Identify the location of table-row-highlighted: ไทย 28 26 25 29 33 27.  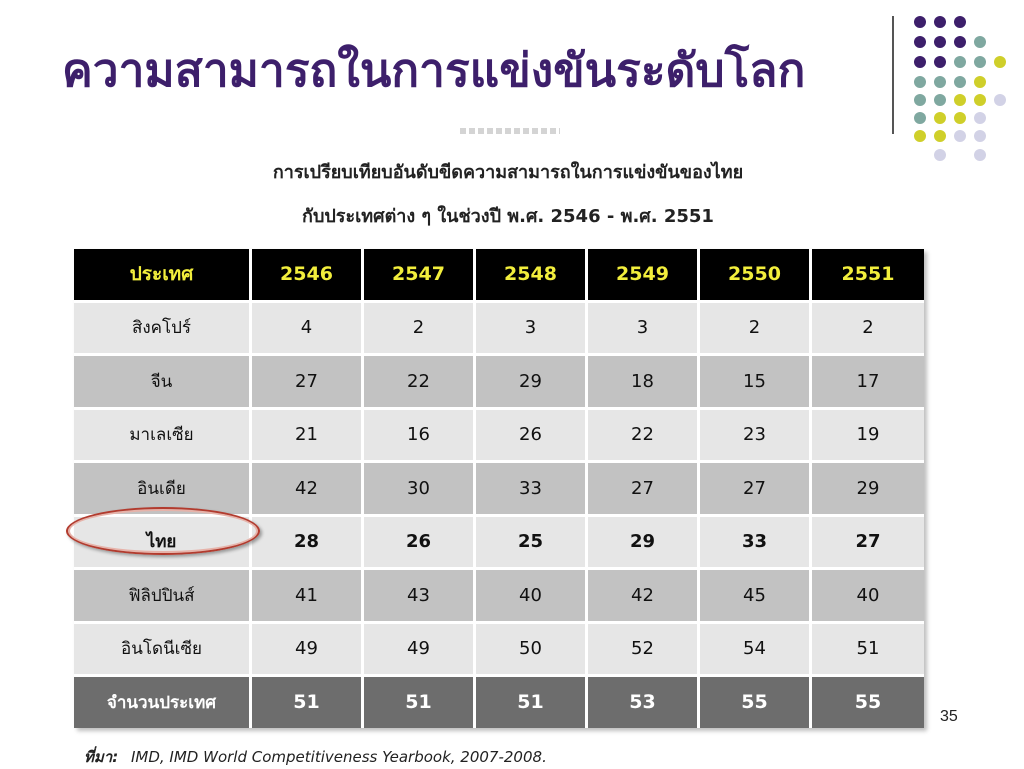
(499, 543).